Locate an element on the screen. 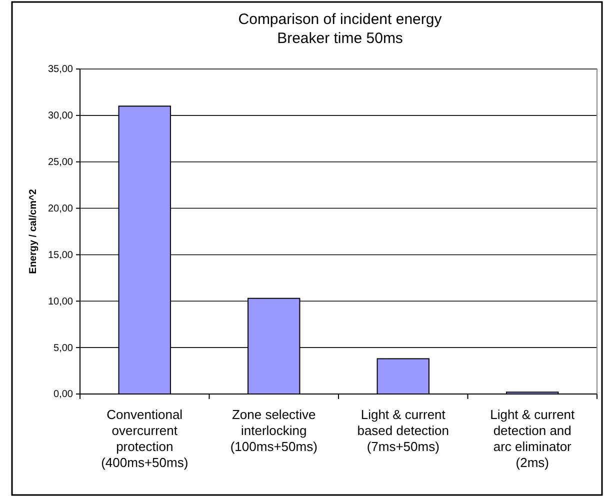 This screenshot has width=605, height=498. chart-subtitle: Breaker time 50ms is located at coordinates (340, 38).